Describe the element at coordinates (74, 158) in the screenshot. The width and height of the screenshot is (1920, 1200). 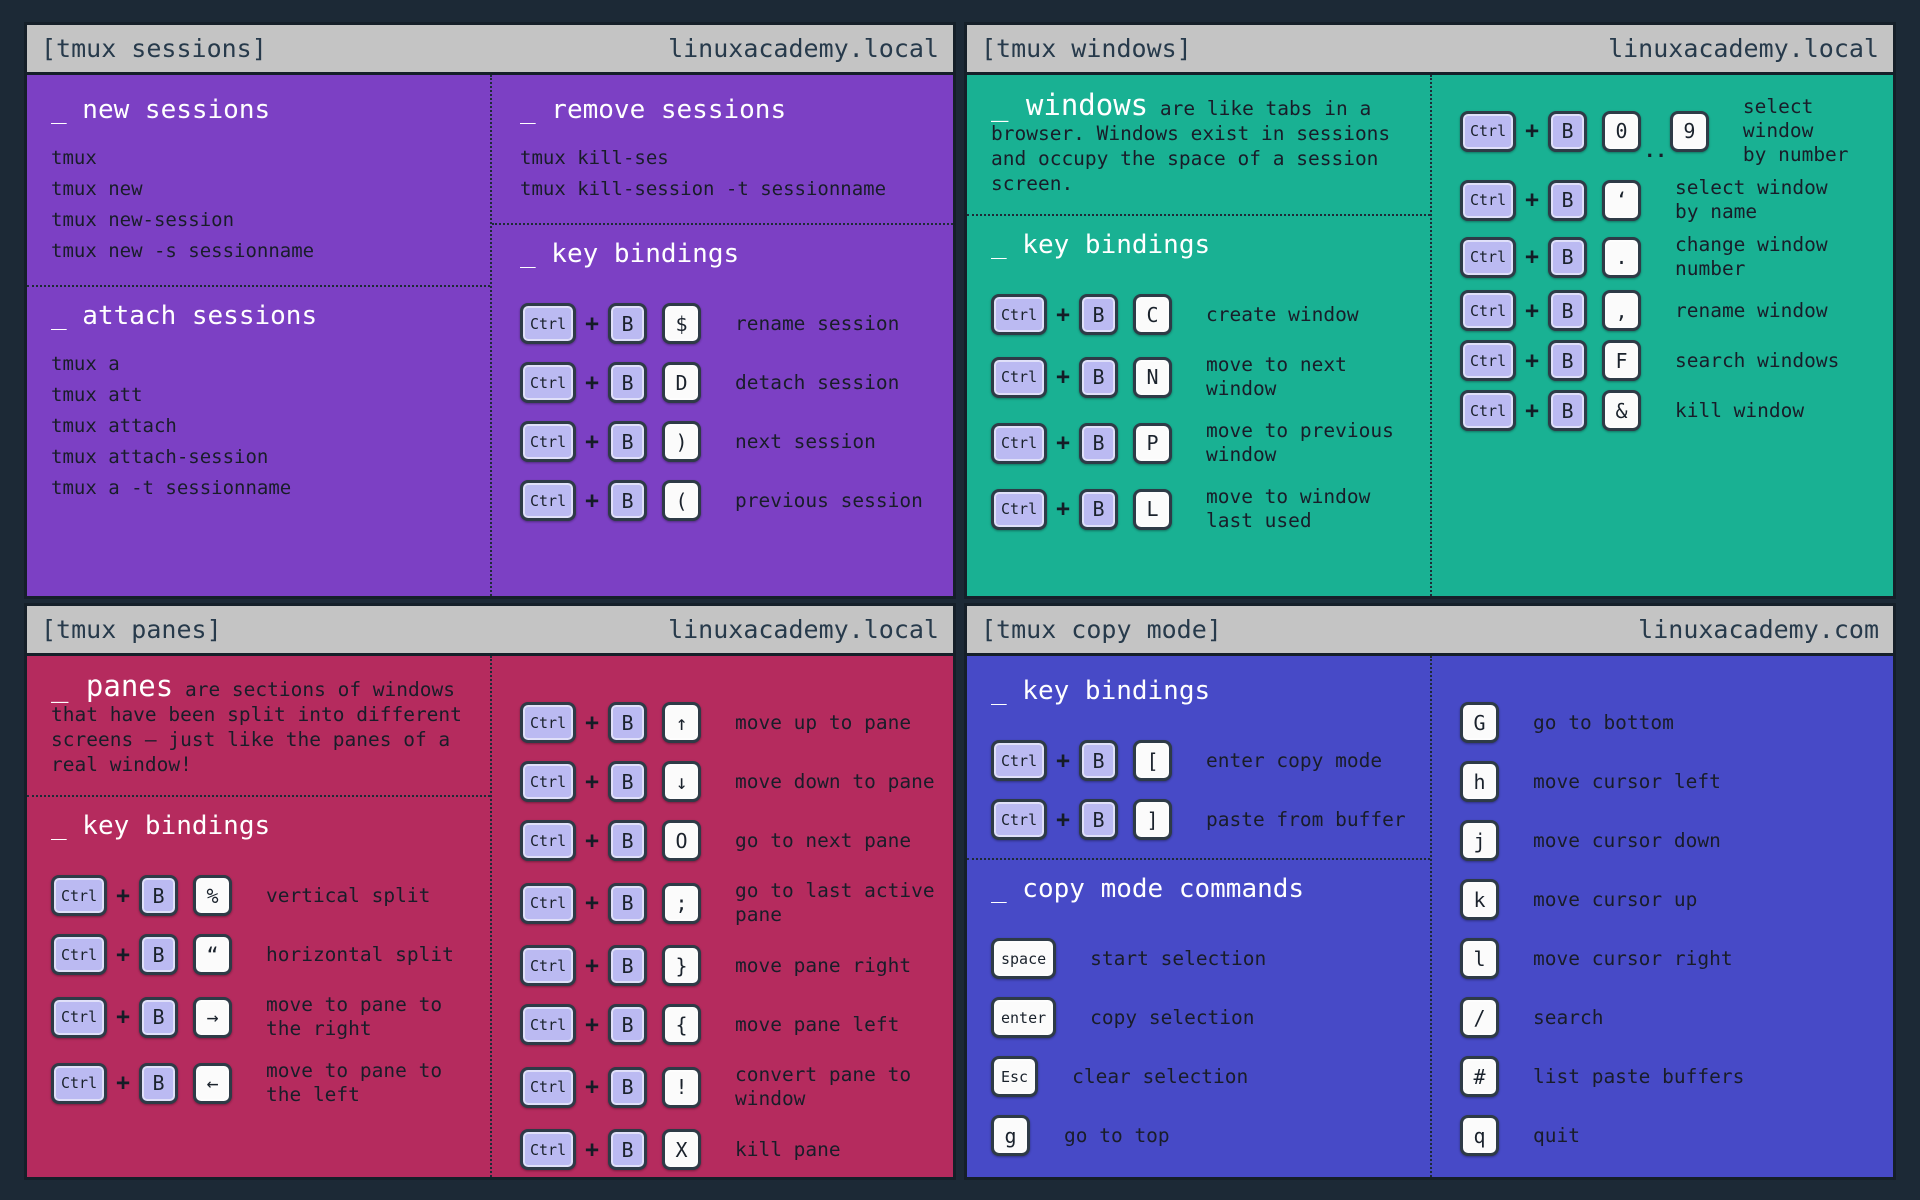
I see `command-text: tmux` at that location.